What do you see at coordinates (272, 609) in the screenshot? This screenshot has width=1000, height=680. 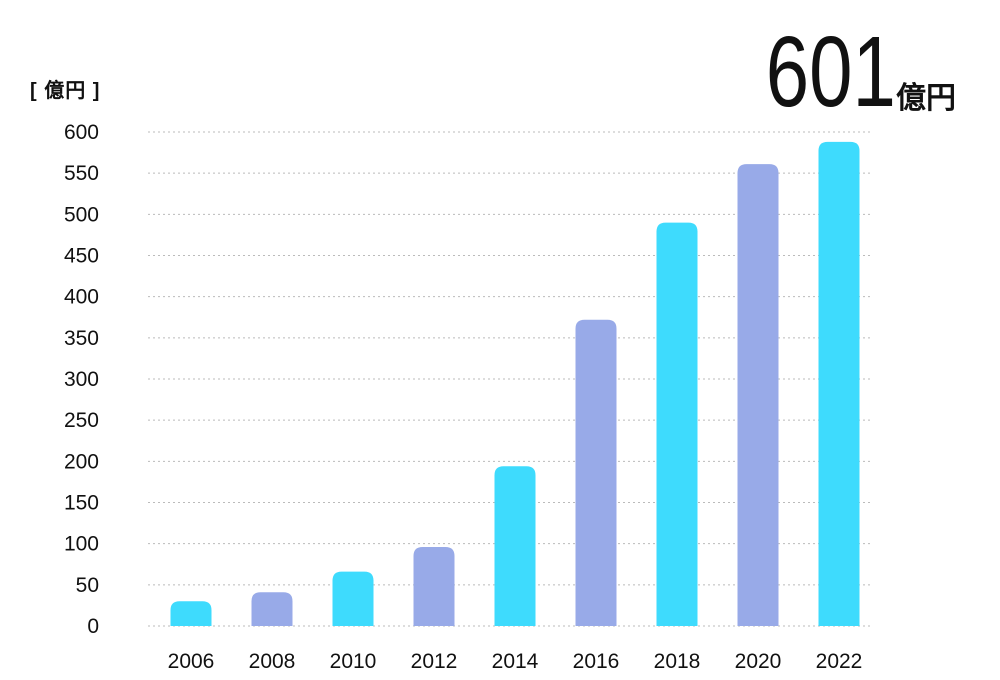 I see `bar-2008` at bounding box center [272, 609].